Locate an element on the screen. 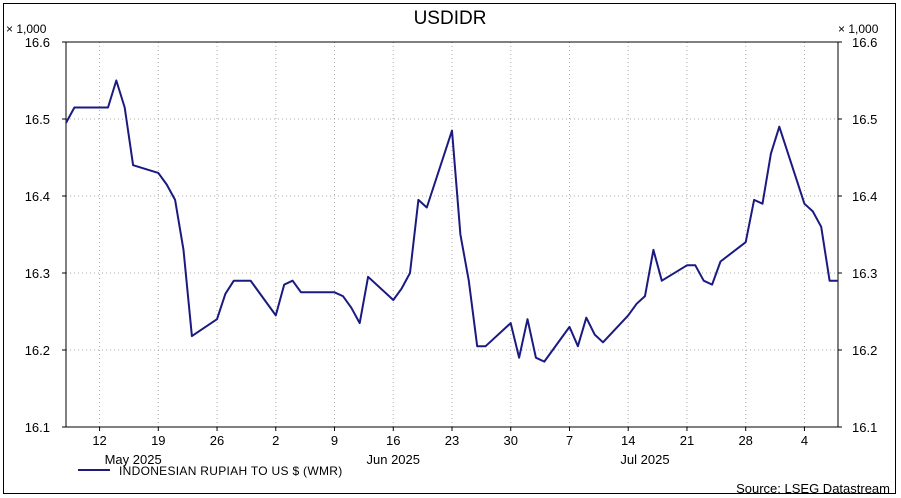  y-axis-left: 16.1 16.2 16.3 16.4 16.5 16.6 is located at coordinates (45, 235).